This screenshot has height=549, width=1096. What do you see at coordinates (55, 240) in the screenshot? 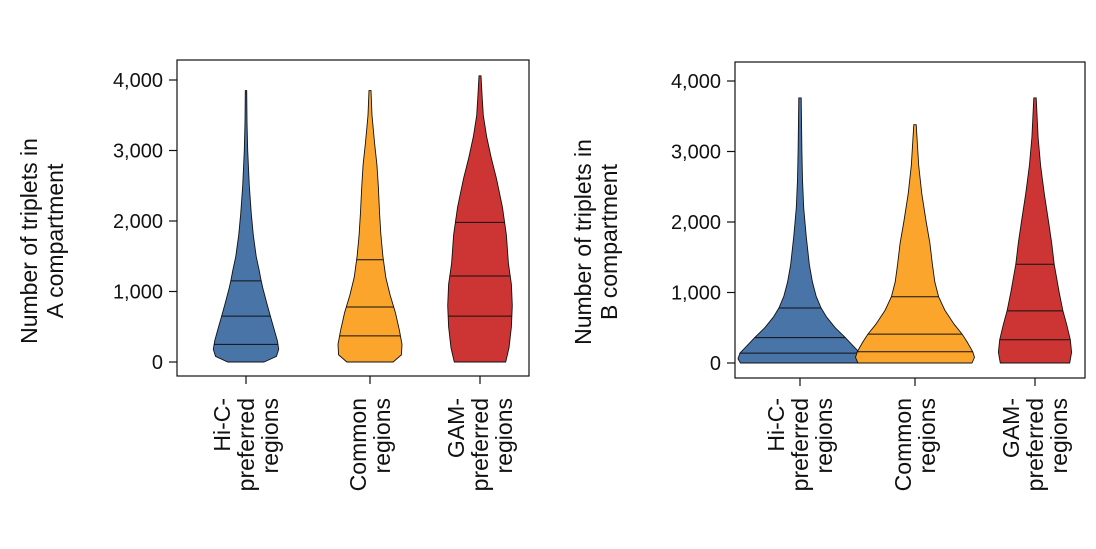
I see `y-axis-title: A compartment` at bounding box center [55, 240].